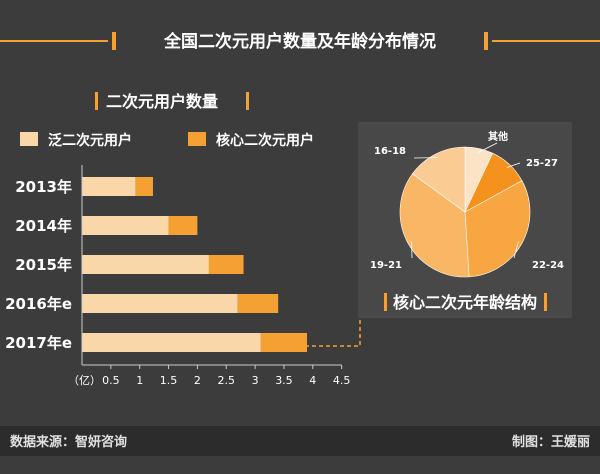 This screenshot has width=600, height=474. I want to click on pie-title-group: 核心二次元年龄结构, so click(465, 302).